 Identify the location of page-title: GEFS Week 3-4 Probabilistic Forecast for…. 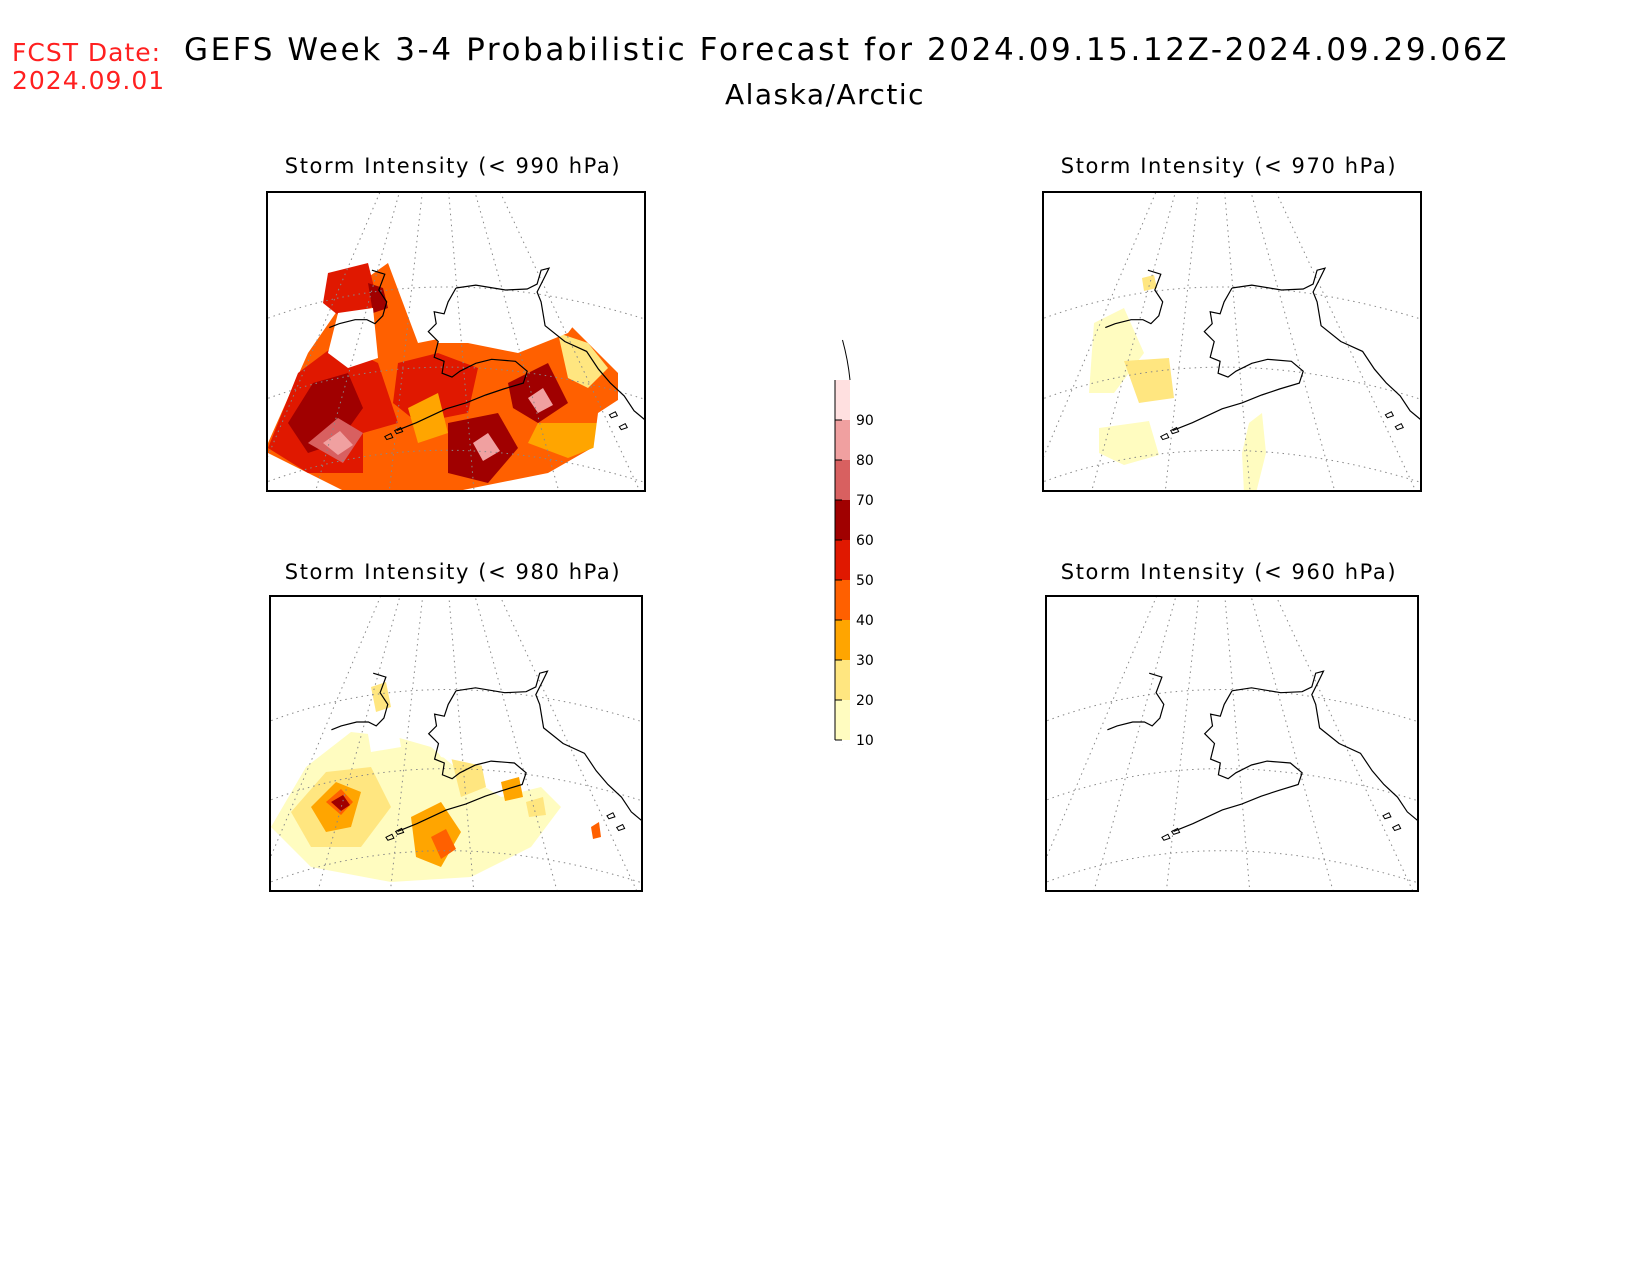
(847, 50).